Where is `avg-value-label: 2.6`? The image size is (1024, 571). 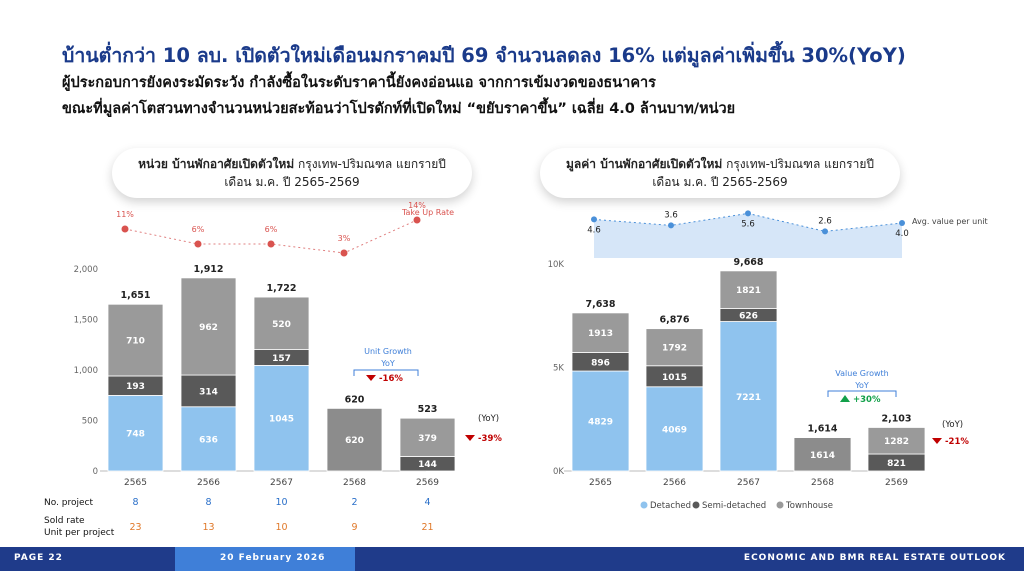
avg-value-label: 2.6 is located at coordinates (825, 221).